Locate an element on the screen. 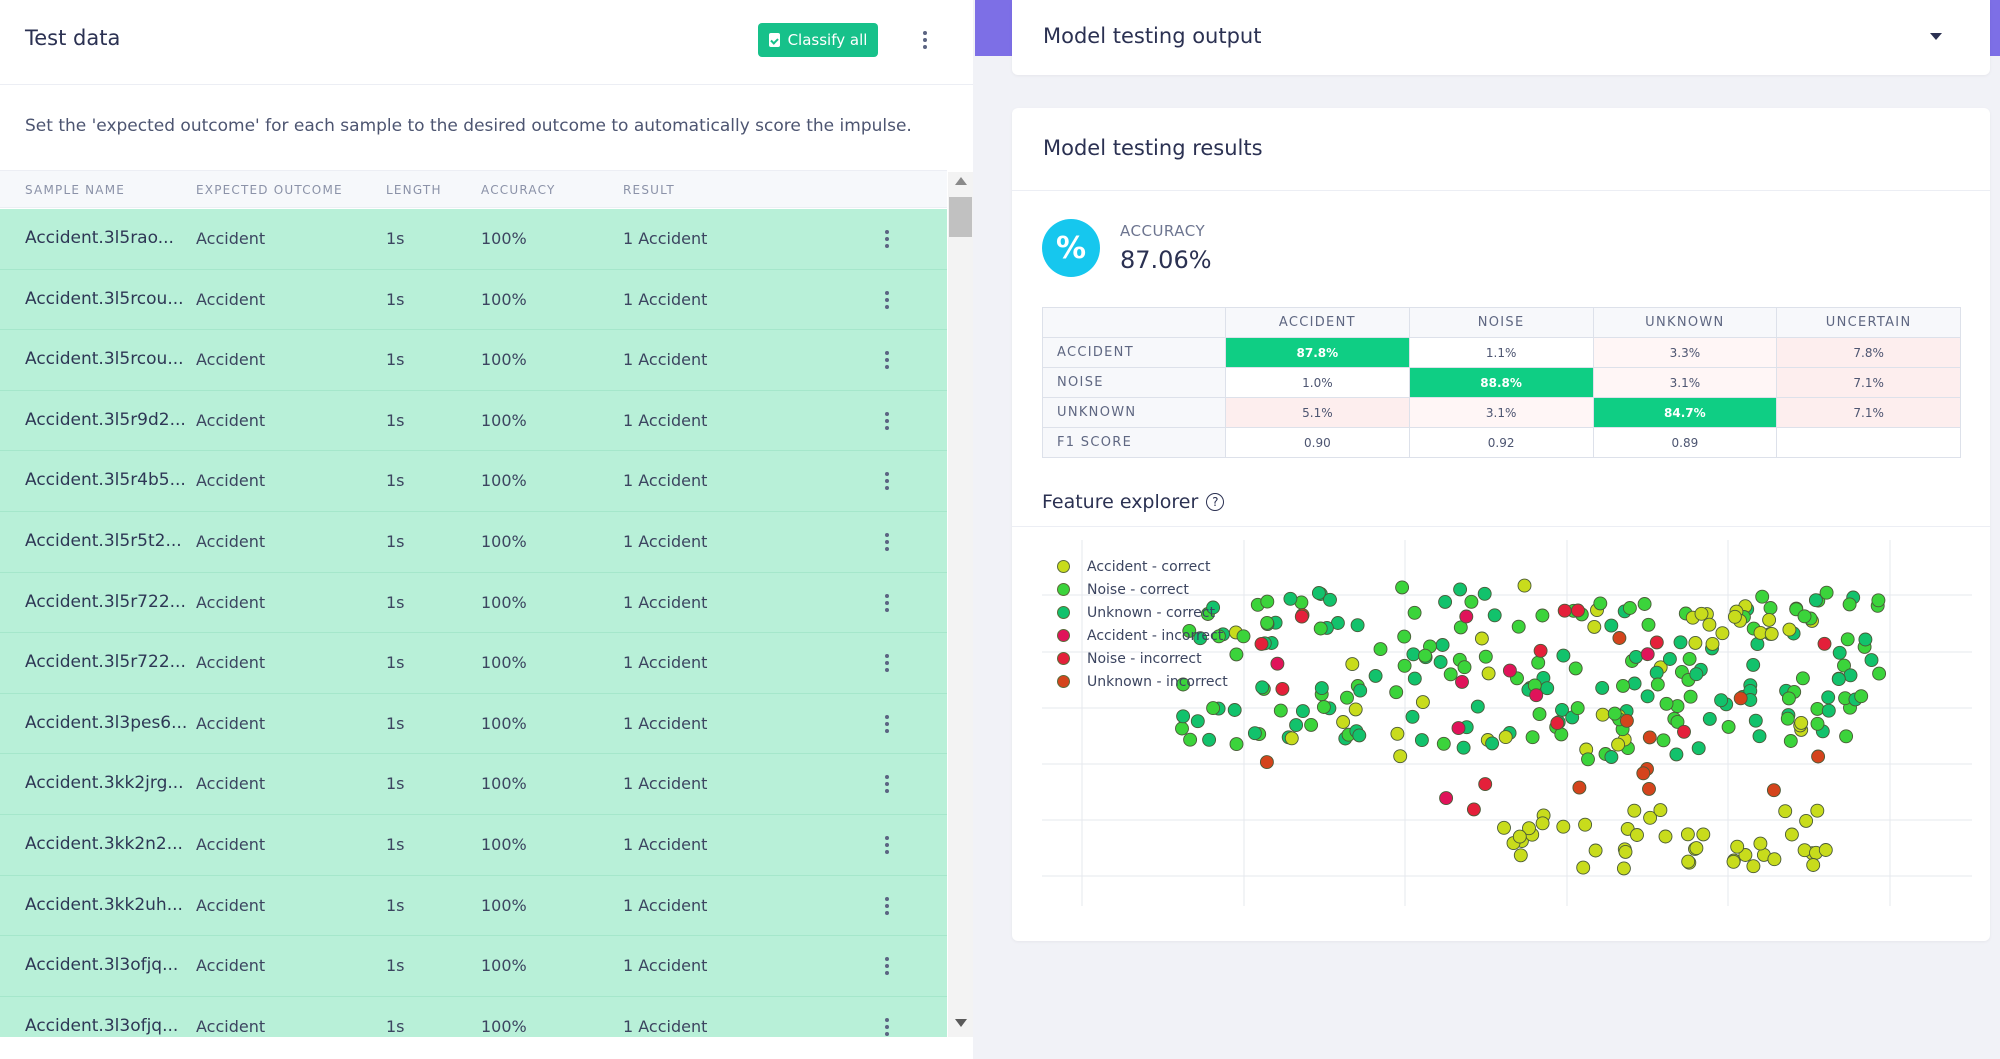 Image resolution: width=2000 pixels, height=1059 pixels. classify-all-button: Classify all is located at coordinates (818, 40).